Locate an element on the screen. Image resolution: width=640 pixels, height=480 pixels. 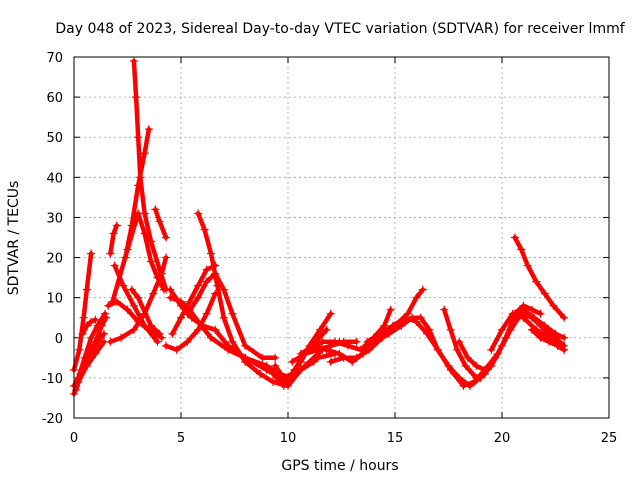
y-tick-label: 60 is located at coordinates (54, 98).